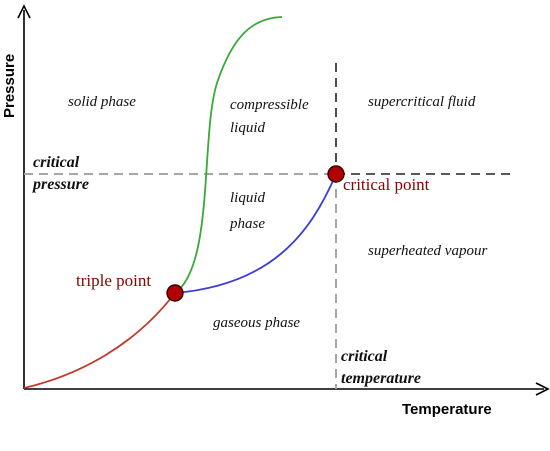 The height and width of the screenshot is (451, 550). Describe the element at coordinates (113, 280) in the screenshot. I see `triple-point-label: triple point` at that location.